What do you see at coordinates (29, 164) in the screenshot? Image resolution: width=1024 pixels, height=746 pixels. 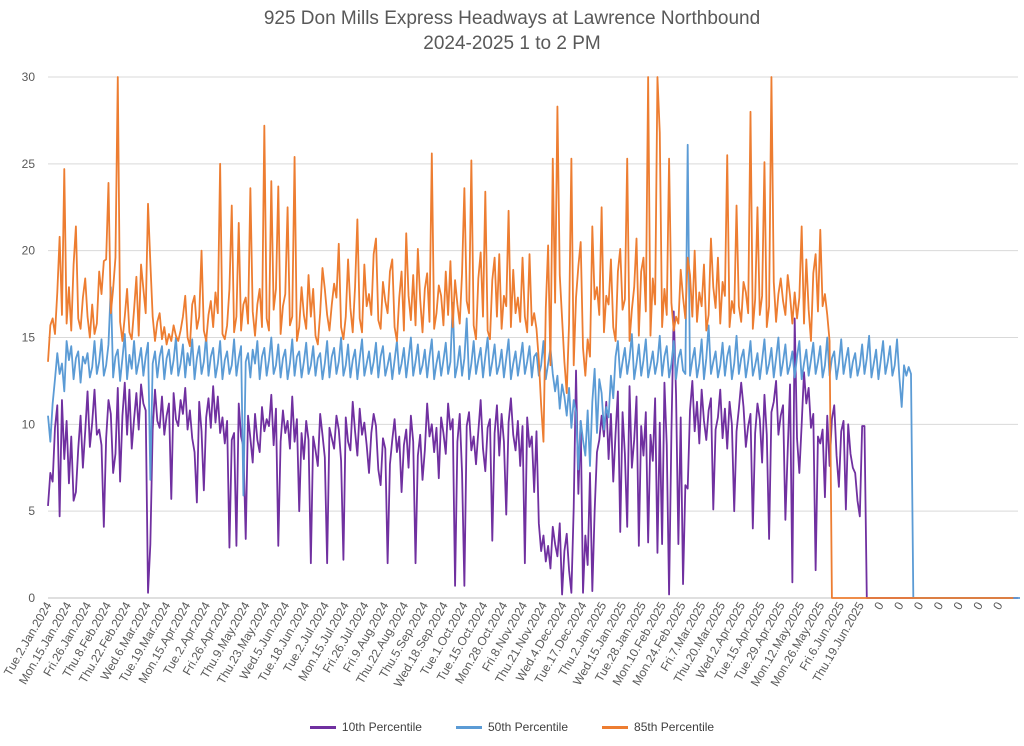 I see `y-tick-label: 25` at bounding box center [29, 164].